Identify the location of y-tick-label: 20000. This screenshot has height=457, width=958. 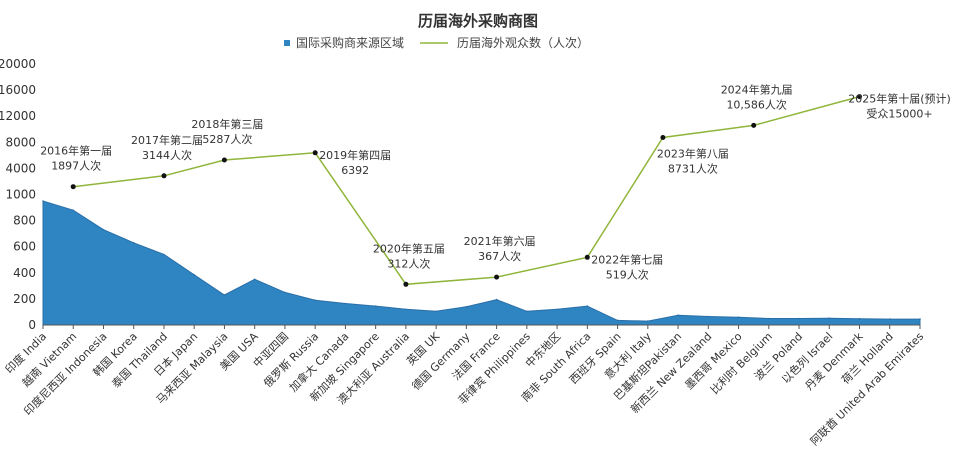
(18, 64).